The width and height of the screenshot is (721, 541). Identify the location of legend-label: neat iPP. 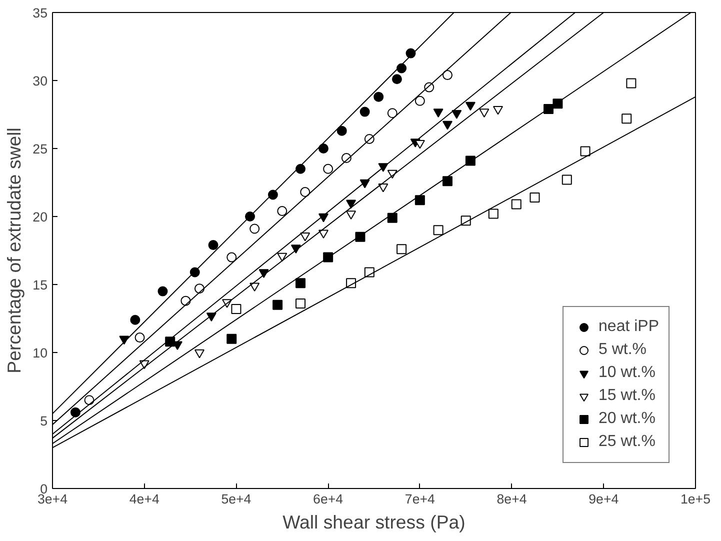
(628, 327).